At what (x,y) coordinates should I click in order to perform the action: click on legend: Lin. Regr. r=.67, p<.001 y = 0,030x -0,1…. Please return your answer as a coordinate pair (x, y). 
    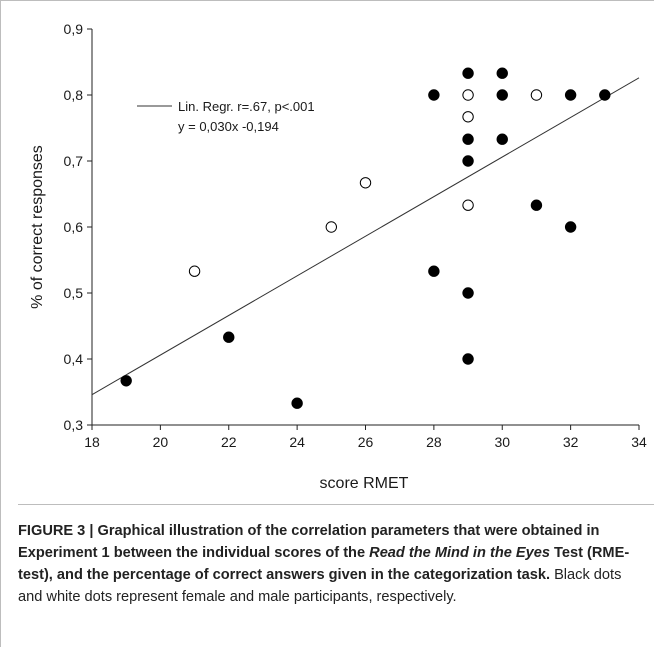
    Looking at the image, I should click on (226, 116).